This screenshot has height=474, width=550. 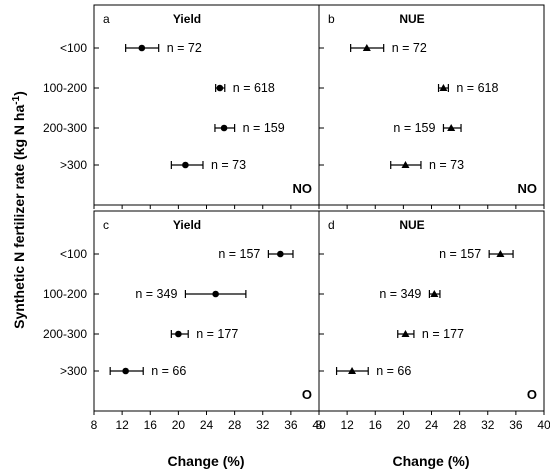 What do you see at coordinates (19, 210) in the screenshot?
I see `y-axis-title: Synthetic N fertilizer rate (kg N ha-1)` at bounding box center [19, 210].